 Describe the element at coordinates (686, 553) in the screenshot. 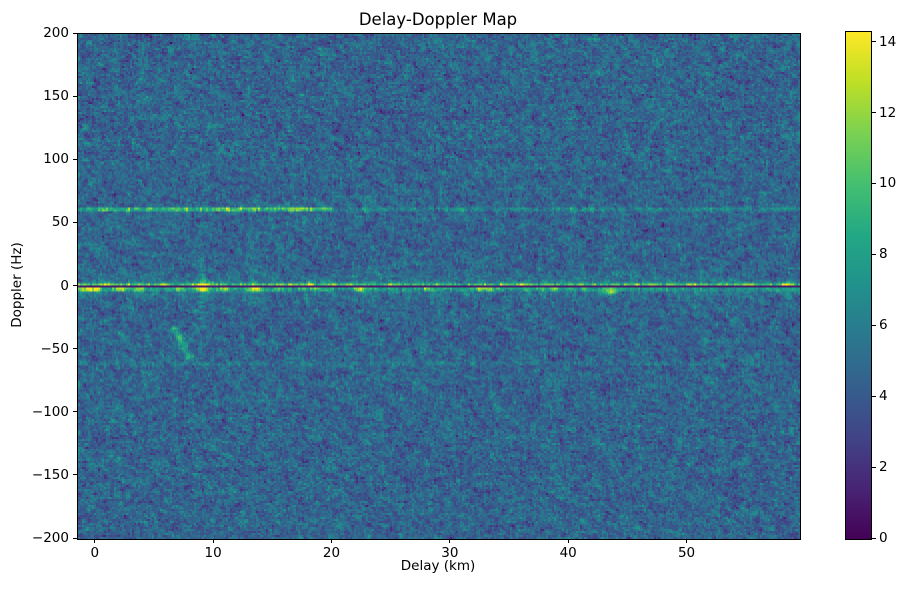

I see `x-tick-label: 50` at that location.